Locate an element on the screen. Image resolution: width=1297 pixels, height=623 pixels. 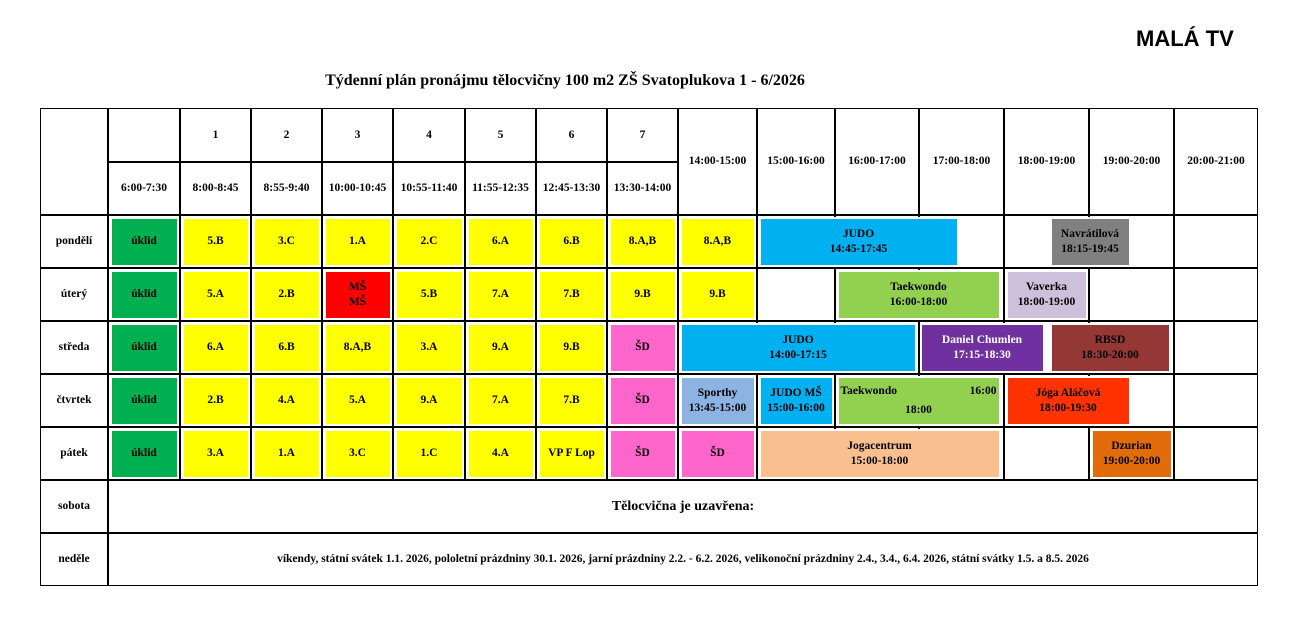
time-cell: 12:45-13:30 is located at coordinates (571, 188).